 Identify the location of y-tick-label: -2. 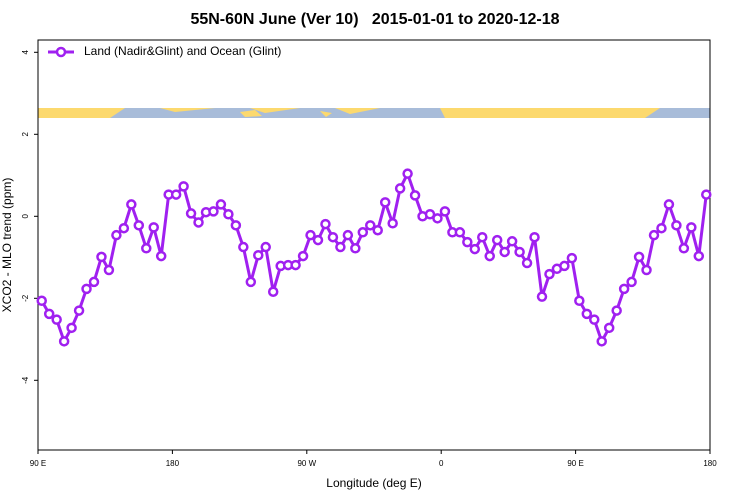
(25, 298).